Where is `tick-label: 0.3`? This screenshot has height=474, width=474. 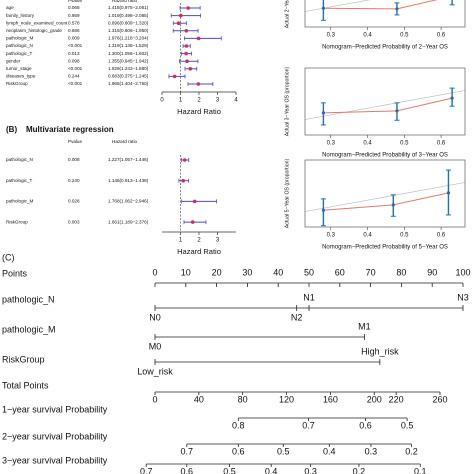
tick-label: 0.3 is located at coordinates (310, 470).